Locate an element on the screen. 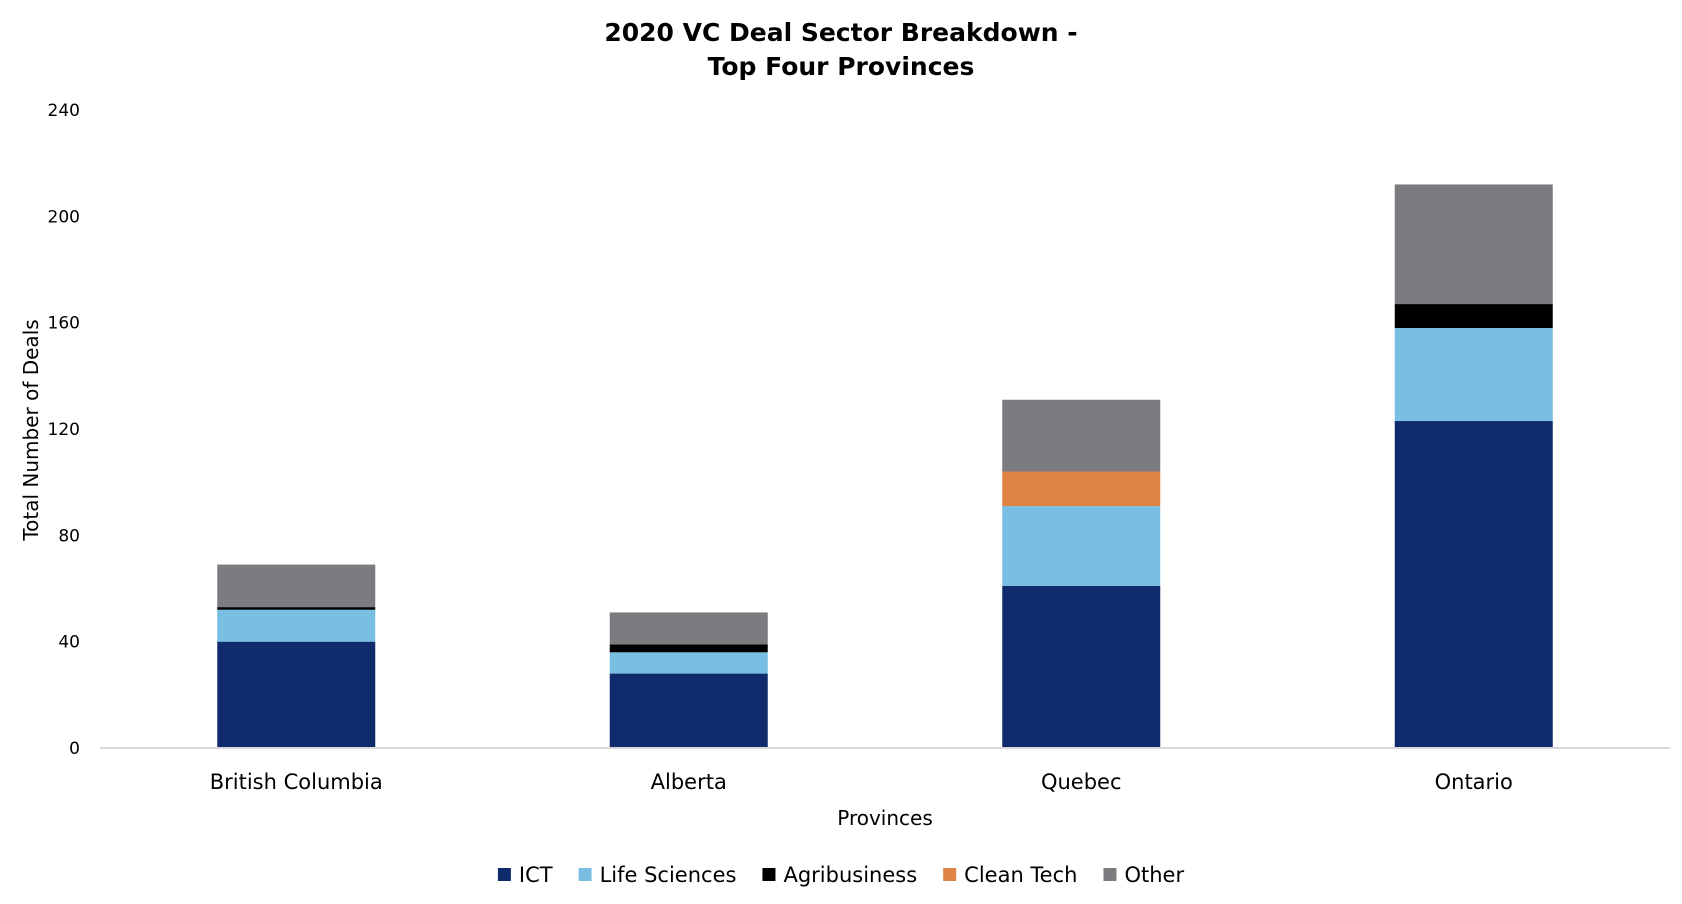 The height and width of the screenshot is (904, 1682). y-tick-label: 240 is located at coordinates (64, 111).